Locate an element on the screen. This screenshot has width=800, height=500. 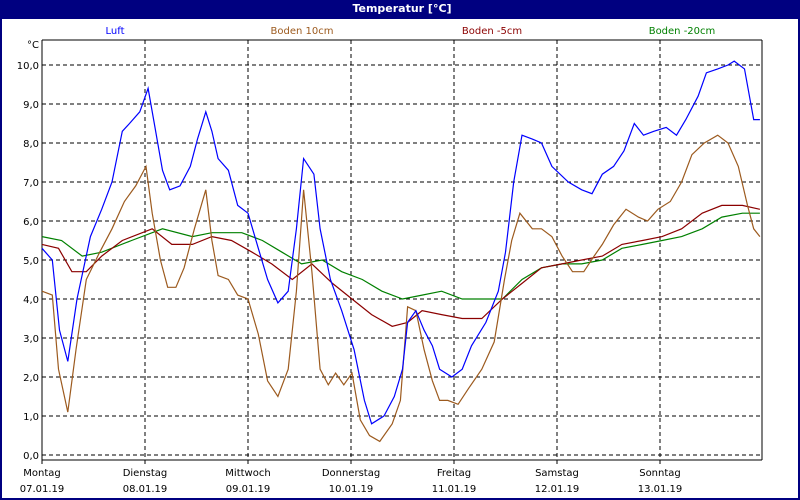
y-tick-label: 5,0 is located at coordinates (31, 261).